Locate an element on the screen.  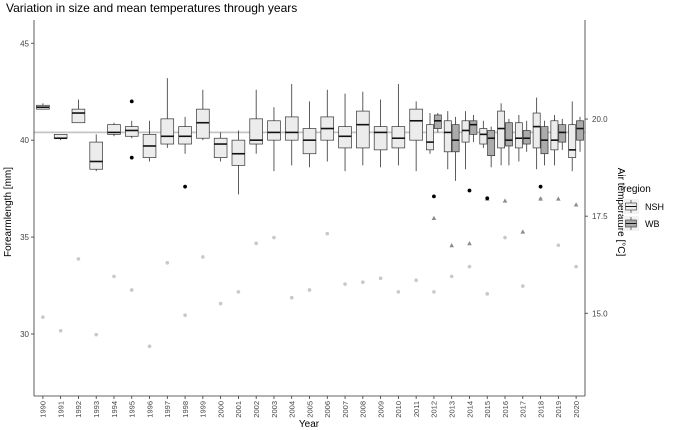
x-tick-label: 2011 is located at coordinates (416, 409).